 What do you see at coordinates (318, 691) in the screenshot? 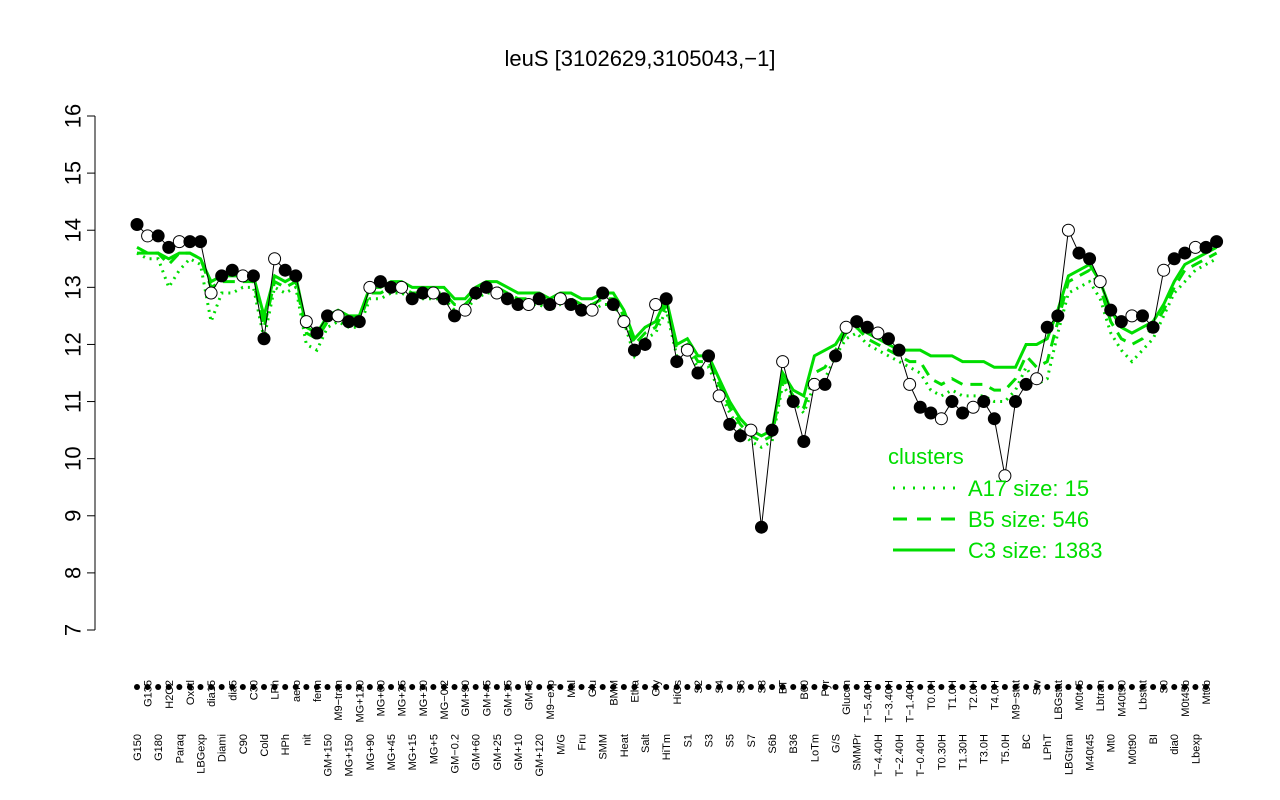
I see `x-tick-label: ferm` at bounding box center [318, 691].